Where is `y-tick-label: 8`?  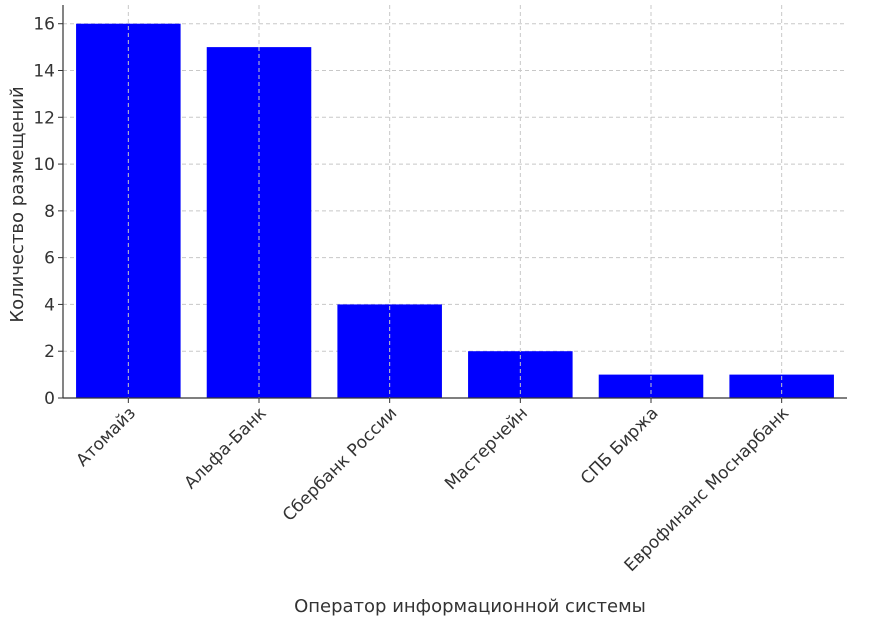 y-tick-label: 8 is located at coordinates (49, 212).